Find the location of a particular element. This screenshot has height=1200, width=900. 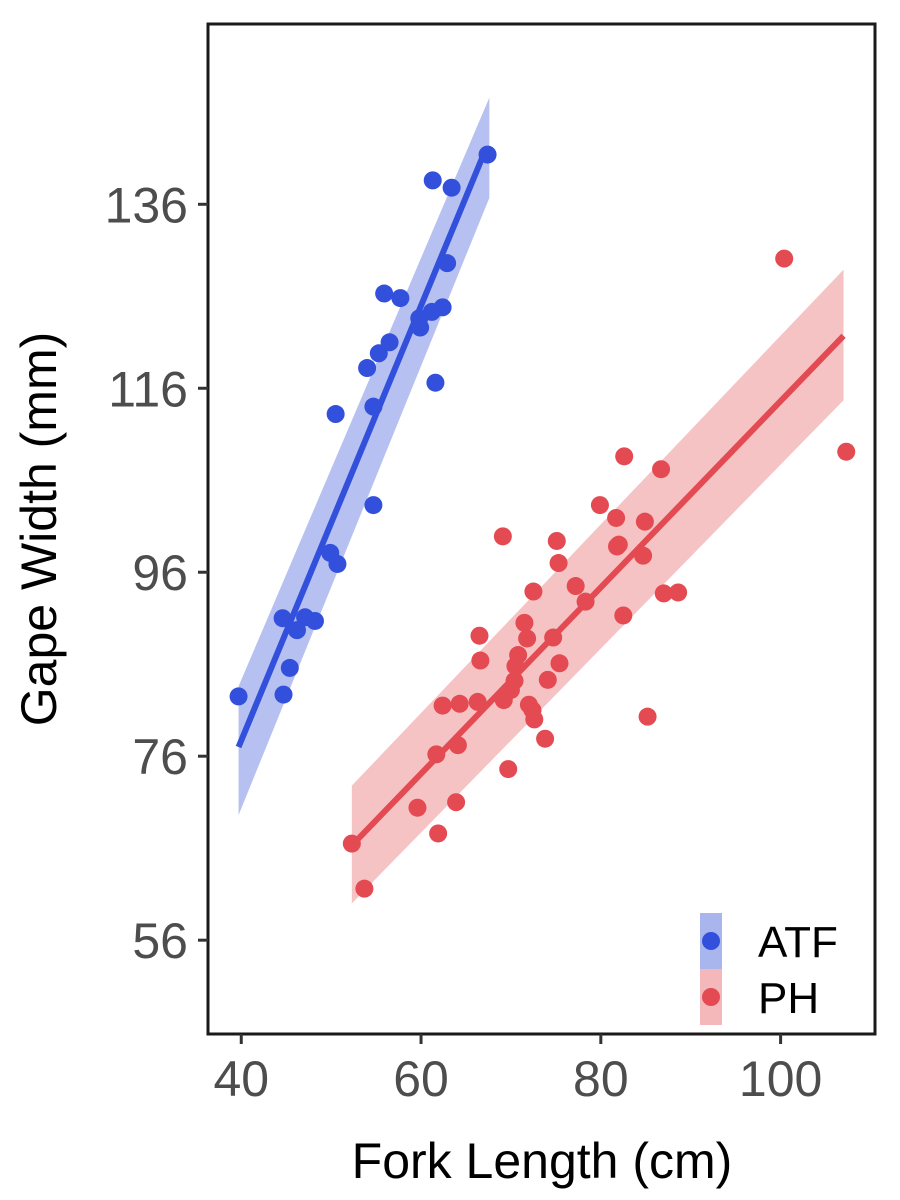

legend-key-point-ph is located at coordinates (711, 997).